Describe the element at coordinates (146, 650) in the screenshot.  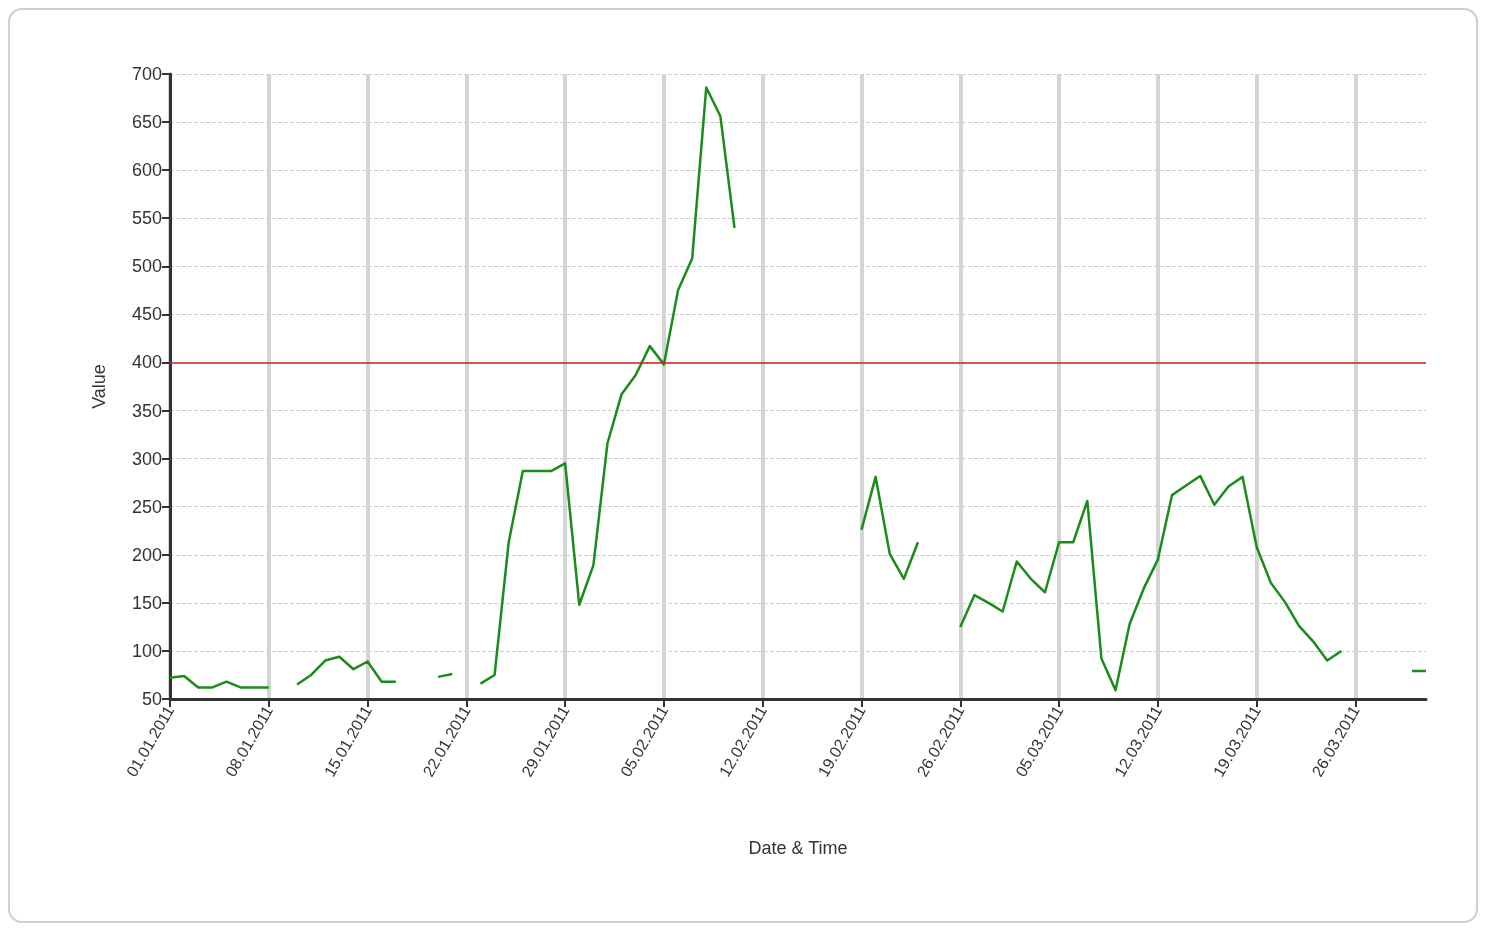
I see `y-tick-label: 100` at that location.